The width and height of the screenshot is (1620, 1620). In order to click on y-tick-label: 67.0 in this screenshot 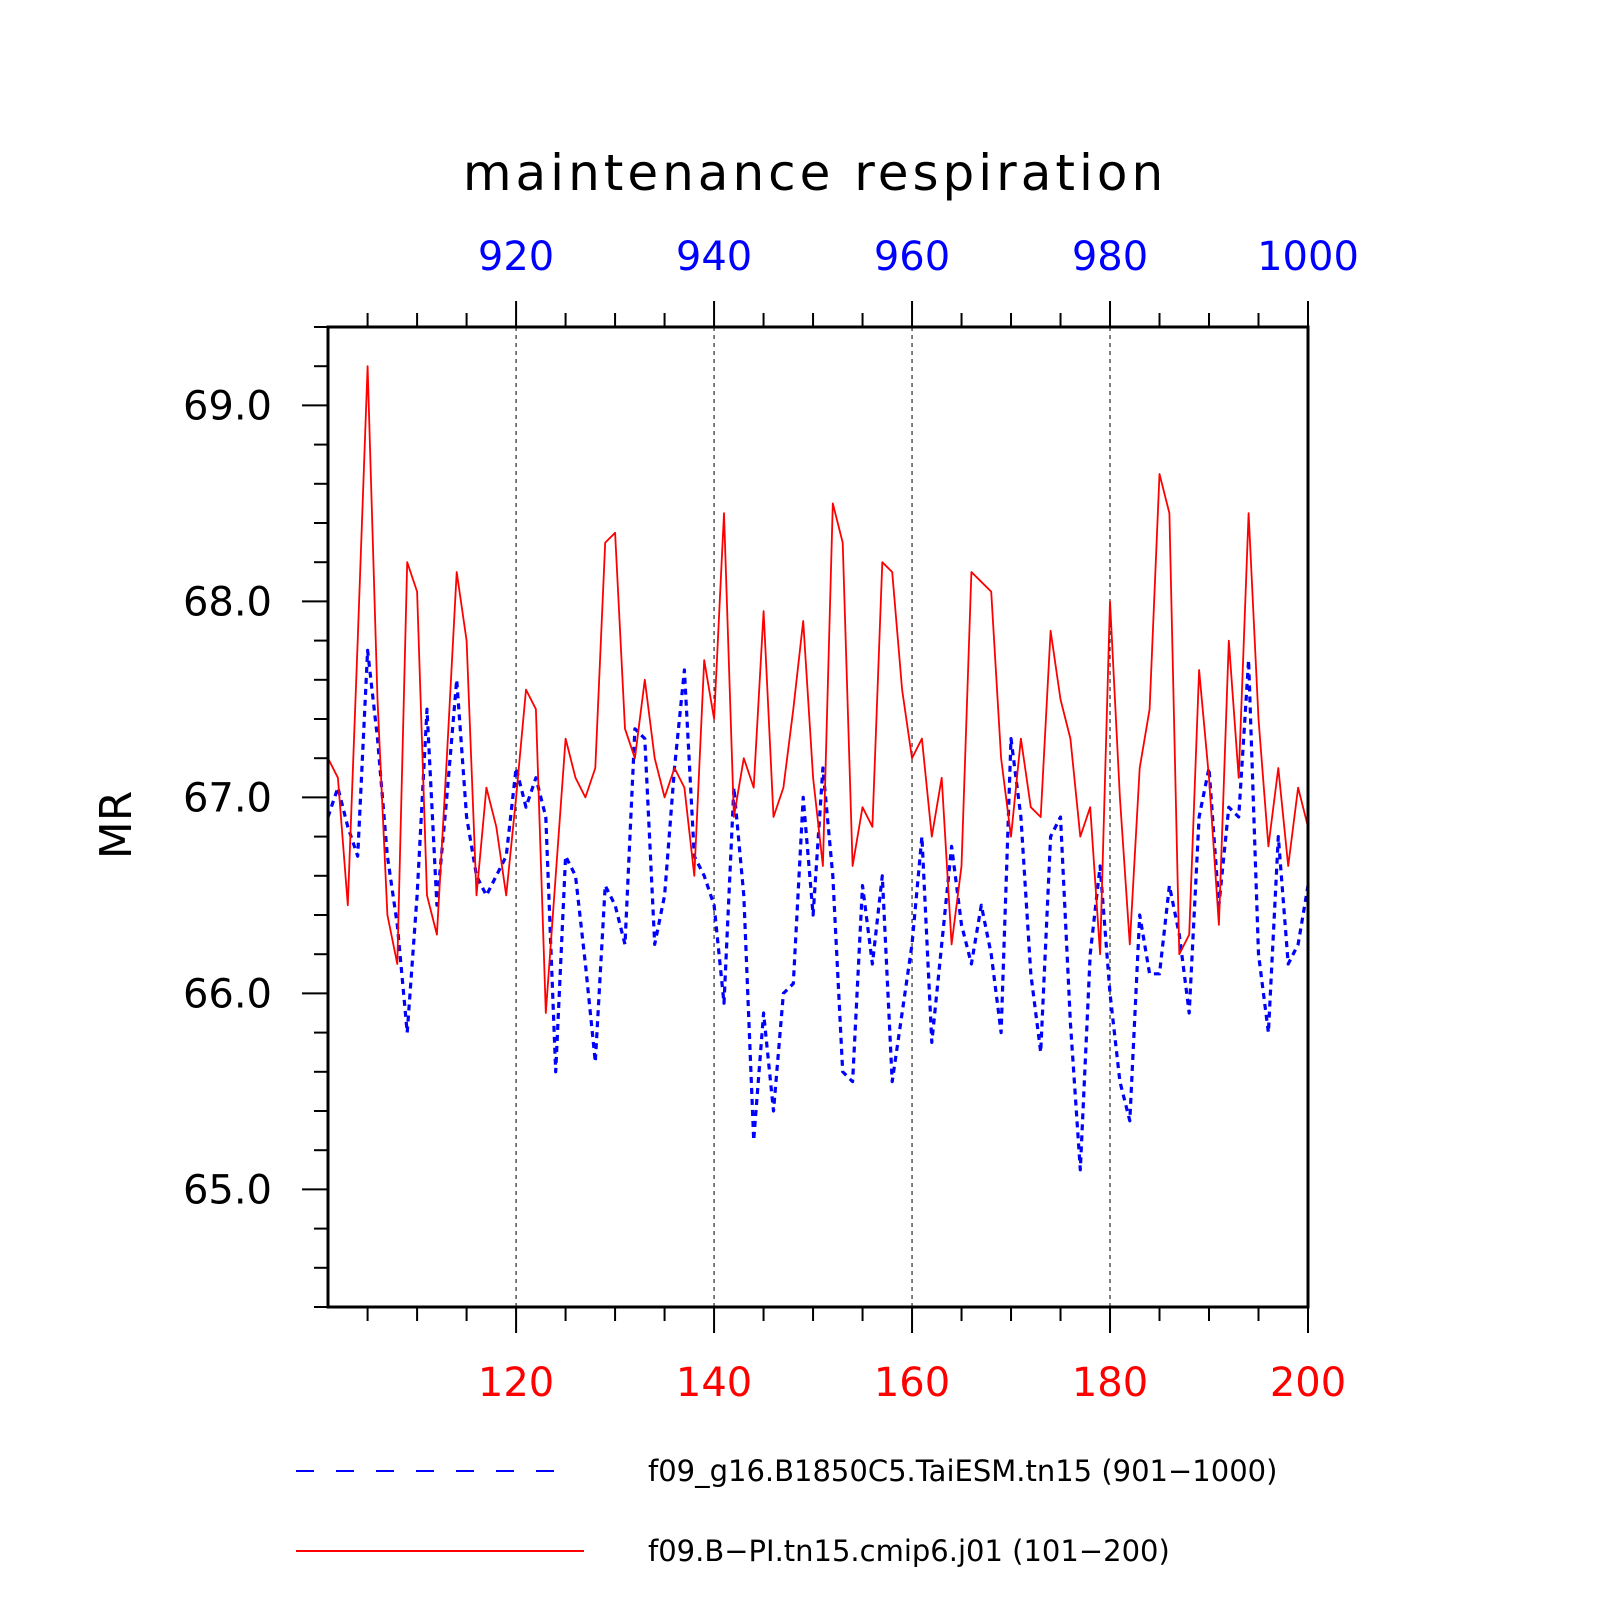, I will do `click(227, 798)`.